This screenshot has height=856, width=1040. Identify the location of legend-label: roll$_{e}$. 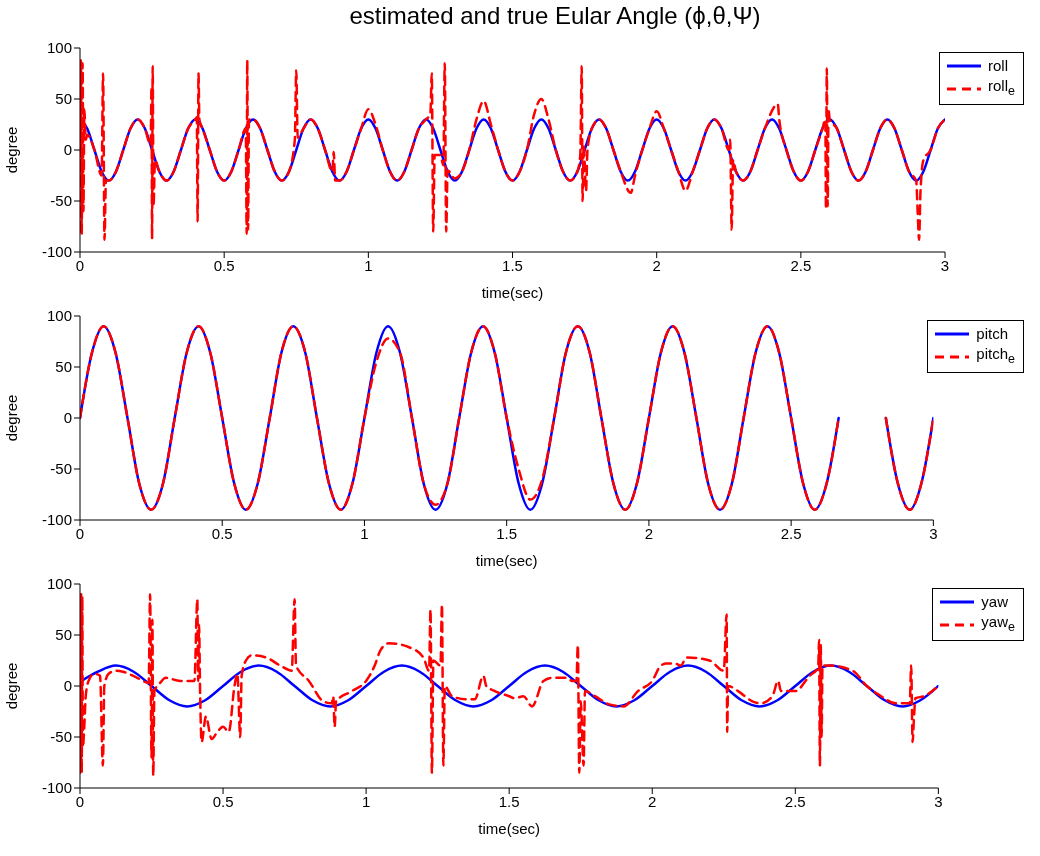
(1001, 88).